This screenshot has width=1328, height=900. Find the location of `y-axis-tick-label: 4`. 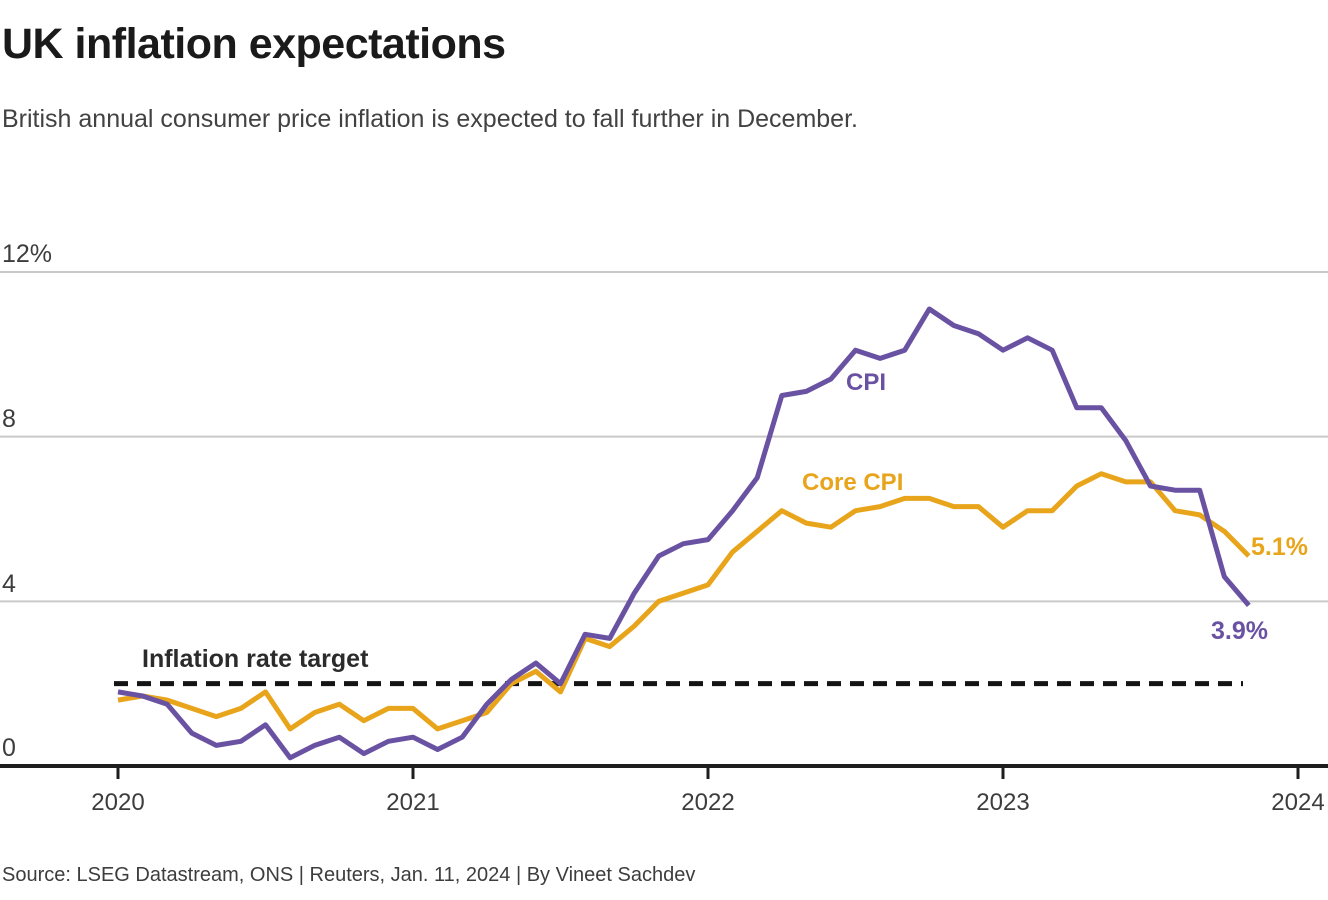

y-axis-tick-label: 4 is located at coordinates (9, 584).